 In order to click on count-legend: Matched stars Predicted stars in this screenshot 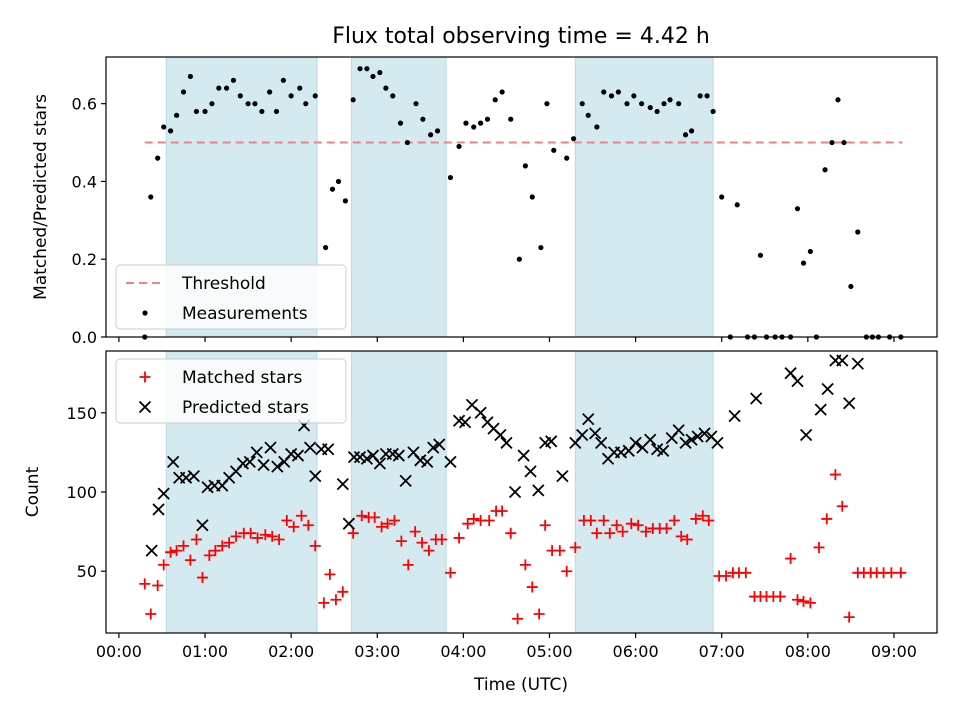, I will do `click(231, 391)`.